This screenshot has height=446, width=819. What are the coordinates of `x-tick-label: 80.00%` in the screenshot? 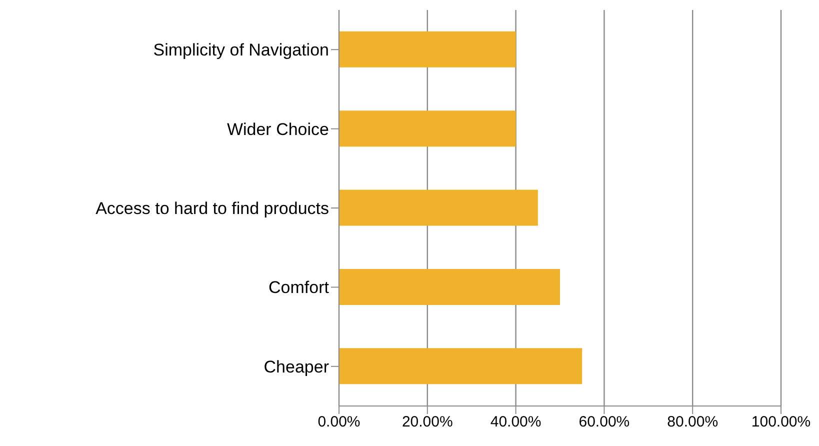 It's located at (692, 422).